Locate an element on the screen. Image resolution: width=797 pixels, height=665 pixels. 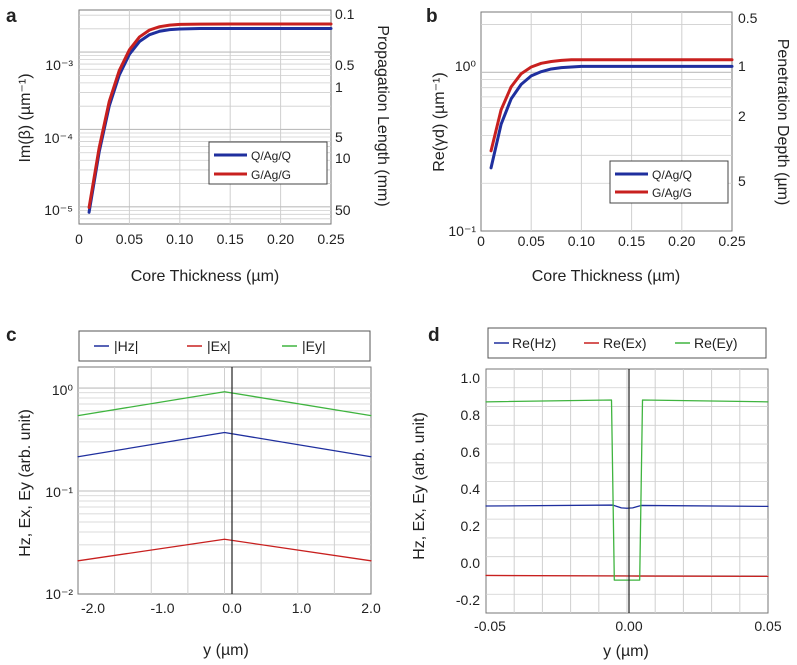
panel-c-x-ticks: -2.0 -1.0 0.0 1.0 2.0 is located at coordinates (231, 608).